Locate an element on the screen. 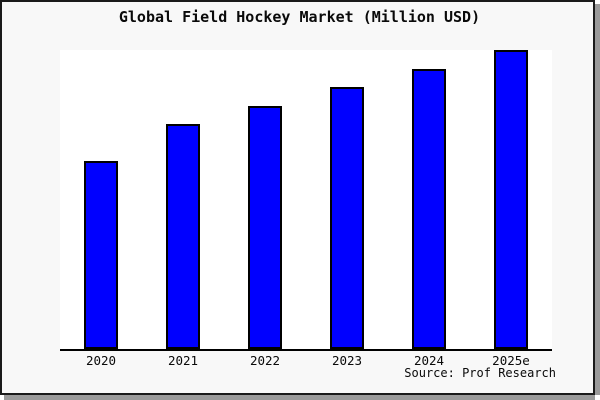 The height and width of the screenshot is (400, 600). bar-slot-2025e is located at coordinates (511, 199).